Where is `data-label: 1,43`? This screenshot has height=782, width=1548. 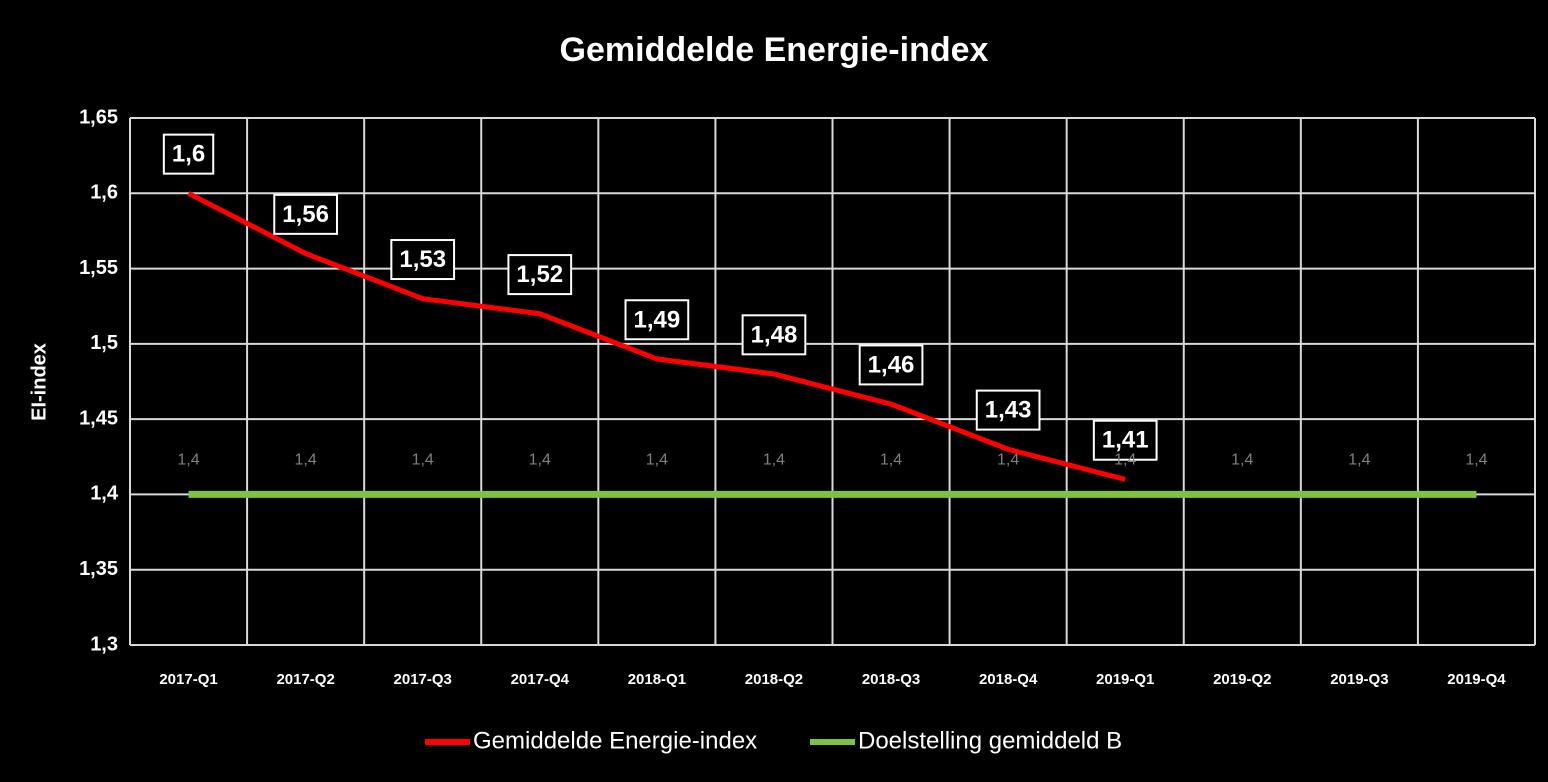
data-label: 1,43 is located at coordinates (1008, 410).